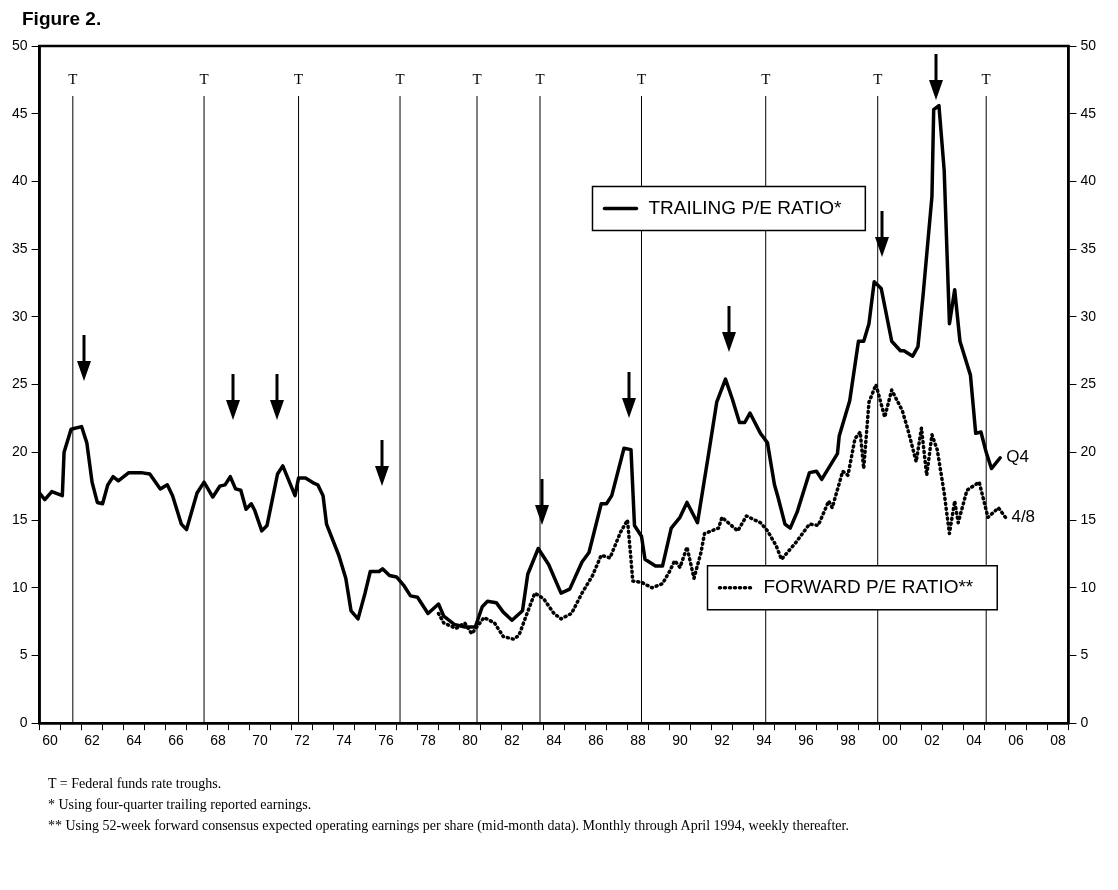 Image resolution: width=1118 pixels, height=890 pixels. Describe the element at coordinates (638, 740) in the screenshot. I see `x-tick-label: 88` at that location.